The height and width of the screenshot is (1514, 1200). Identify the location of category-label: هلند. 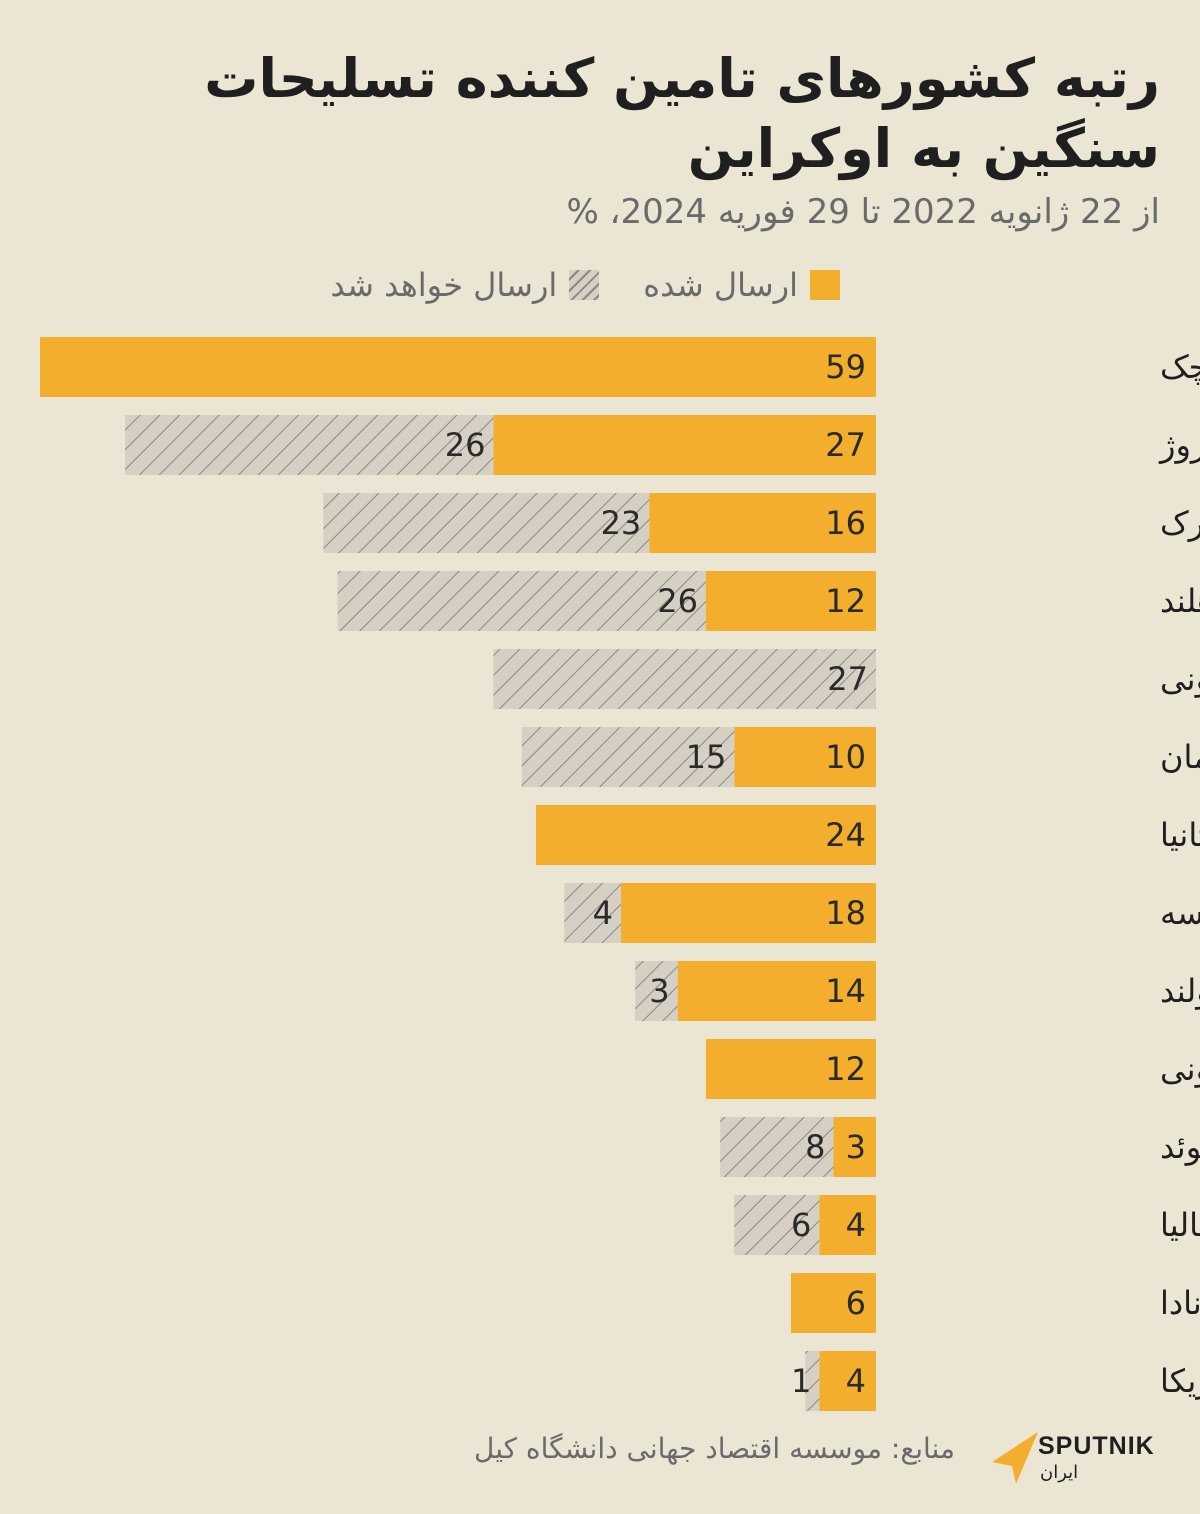
(1180, 601).